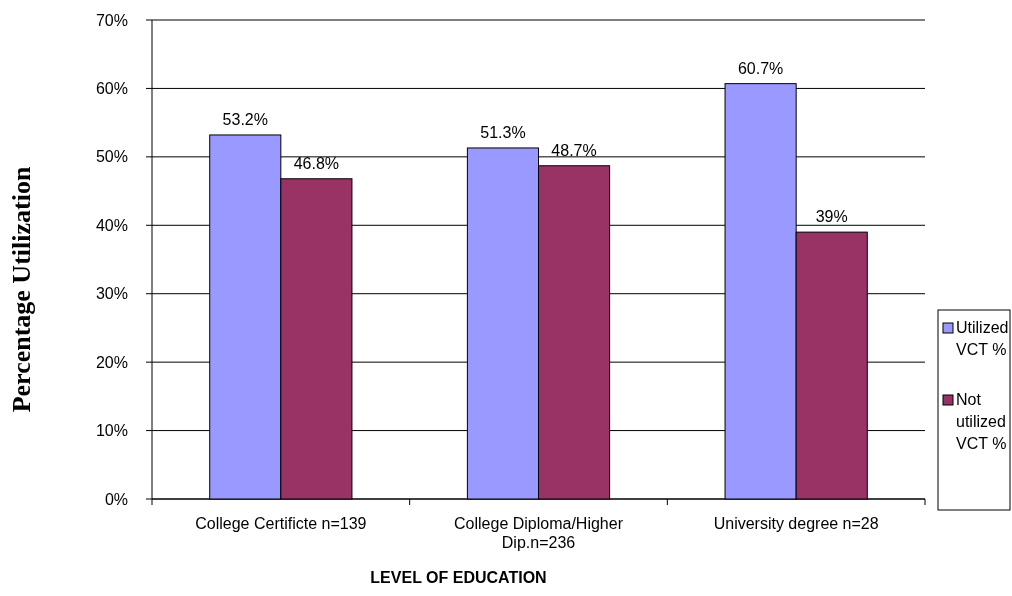  What do you see at coordinates (796, 523) in the screenshot?
I see `x-tick-label: University degree n=28` at bounding box center [796, 523].